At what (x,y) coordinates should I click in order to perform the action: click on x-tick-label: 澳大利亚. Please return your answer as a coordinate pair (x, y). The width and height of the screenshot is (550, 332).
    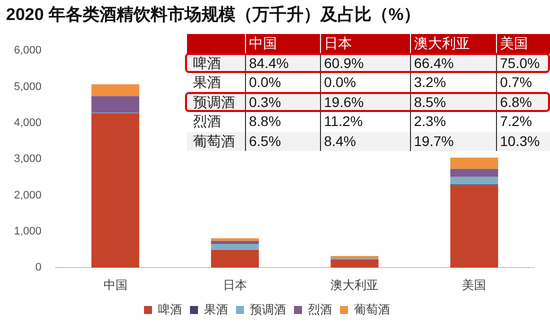
    Looking at the image, I should click on (354, 285).